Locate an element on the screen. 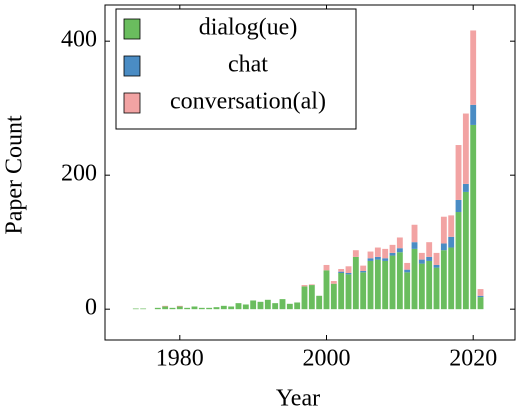 The image size is (516, 412). legend-label: conversation(al) is located at coordinates (248, 102).